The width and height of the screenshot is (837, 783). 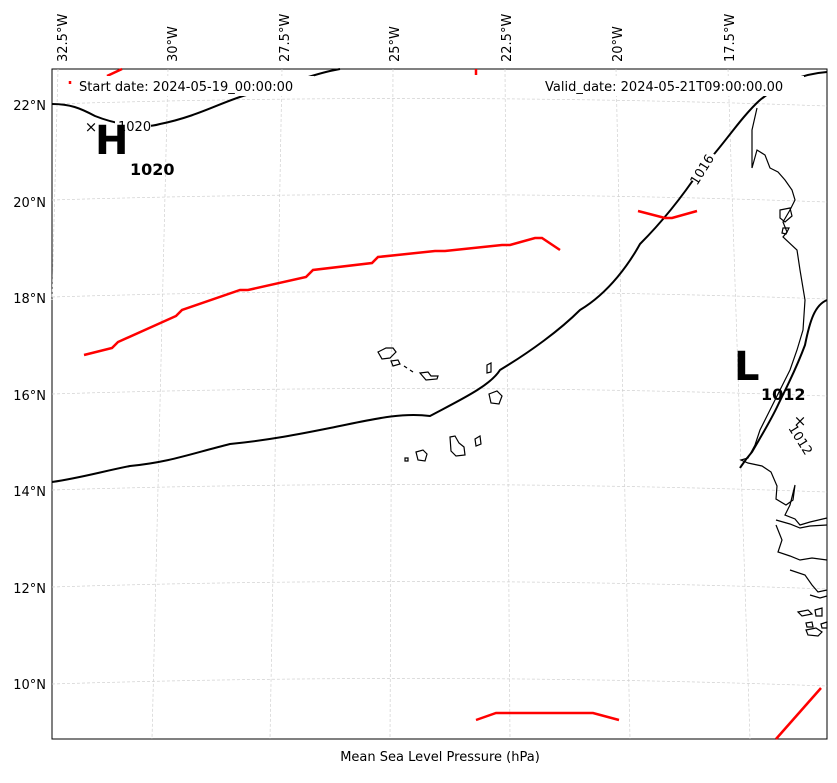 What do you see at coordinates (29, 589) in the screenshot?
I see `lat-tick-label: 12°N` at bounding box center [29, 589].